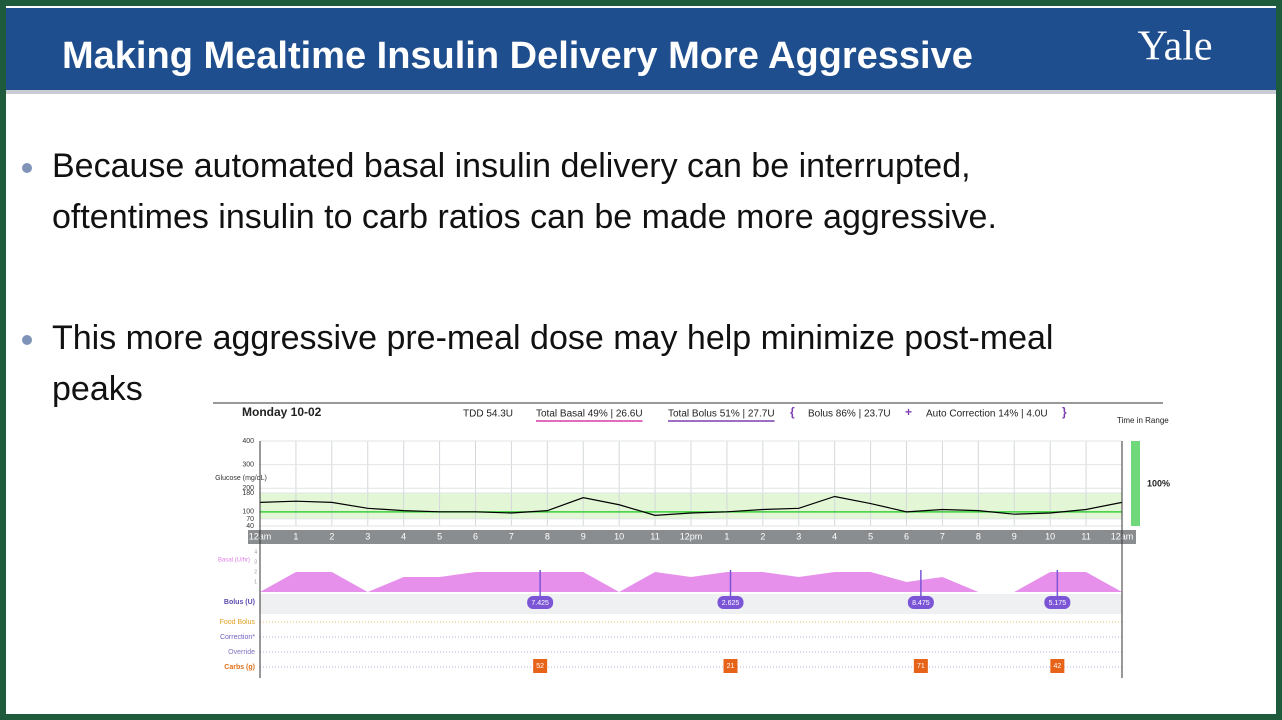  I want to click on logo: Yale, so click(1174, 47).